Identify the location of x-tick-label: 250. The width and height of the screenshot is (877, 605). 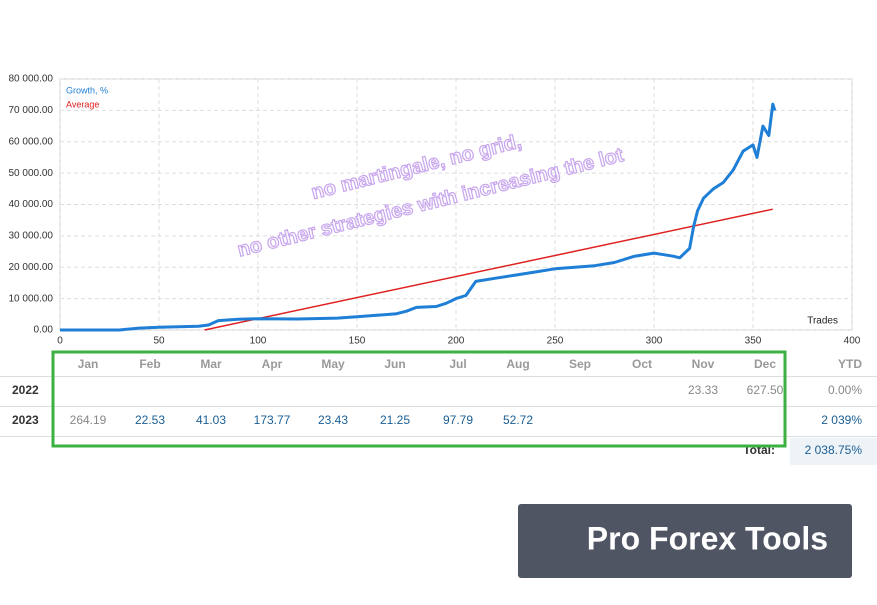
(555, 341).